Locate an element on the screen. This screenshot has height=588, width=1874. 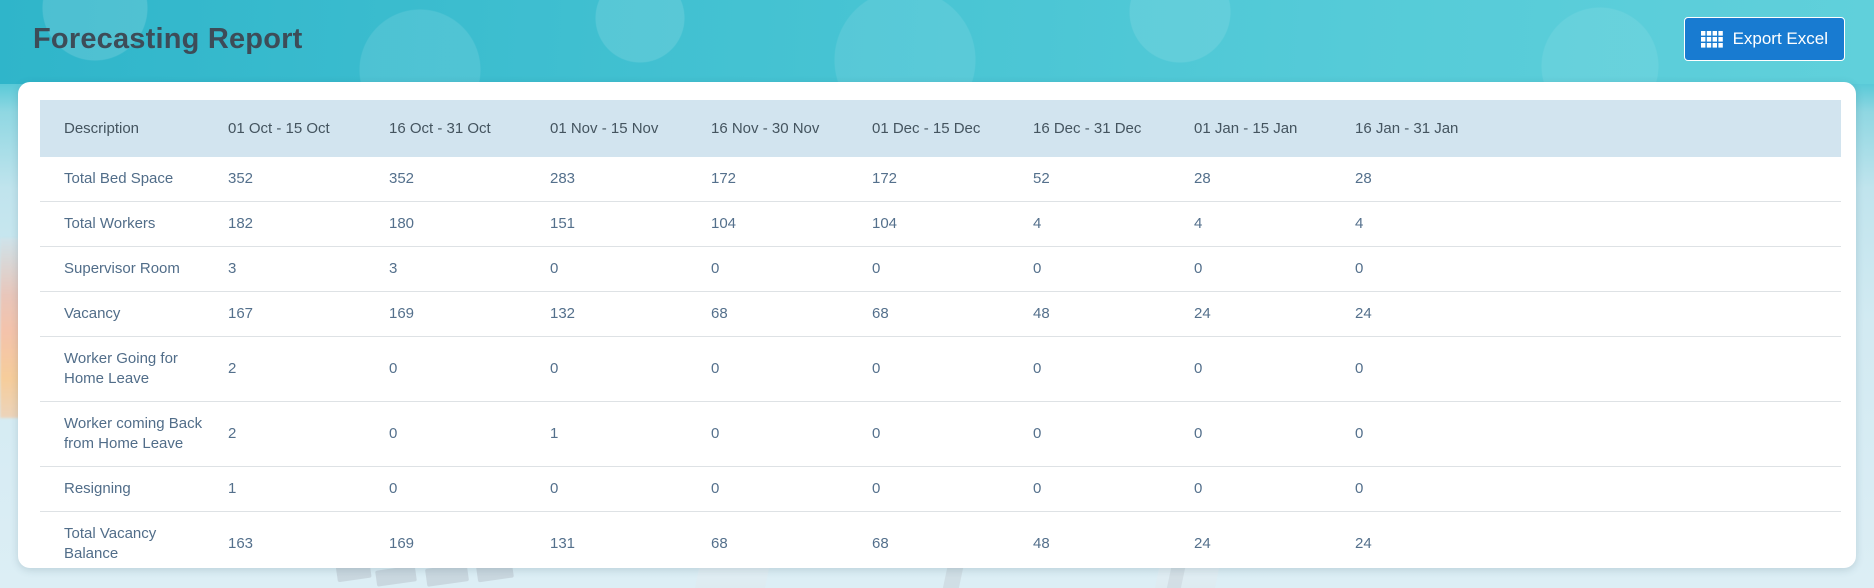
table-row: Resigning 1 0 0 0 0 0 0 0 is located at coordinates (940, 489).